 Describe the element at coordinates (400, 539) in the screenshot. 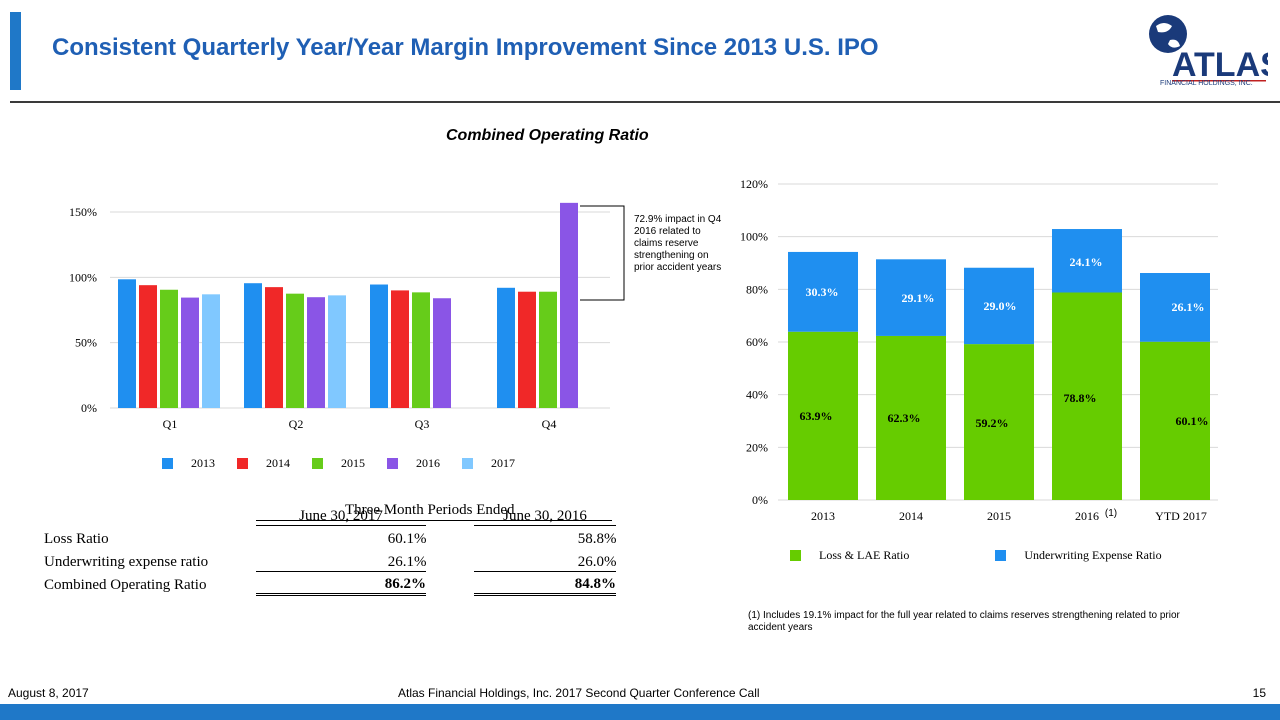

I see `cell-value: 60.1` at that location.